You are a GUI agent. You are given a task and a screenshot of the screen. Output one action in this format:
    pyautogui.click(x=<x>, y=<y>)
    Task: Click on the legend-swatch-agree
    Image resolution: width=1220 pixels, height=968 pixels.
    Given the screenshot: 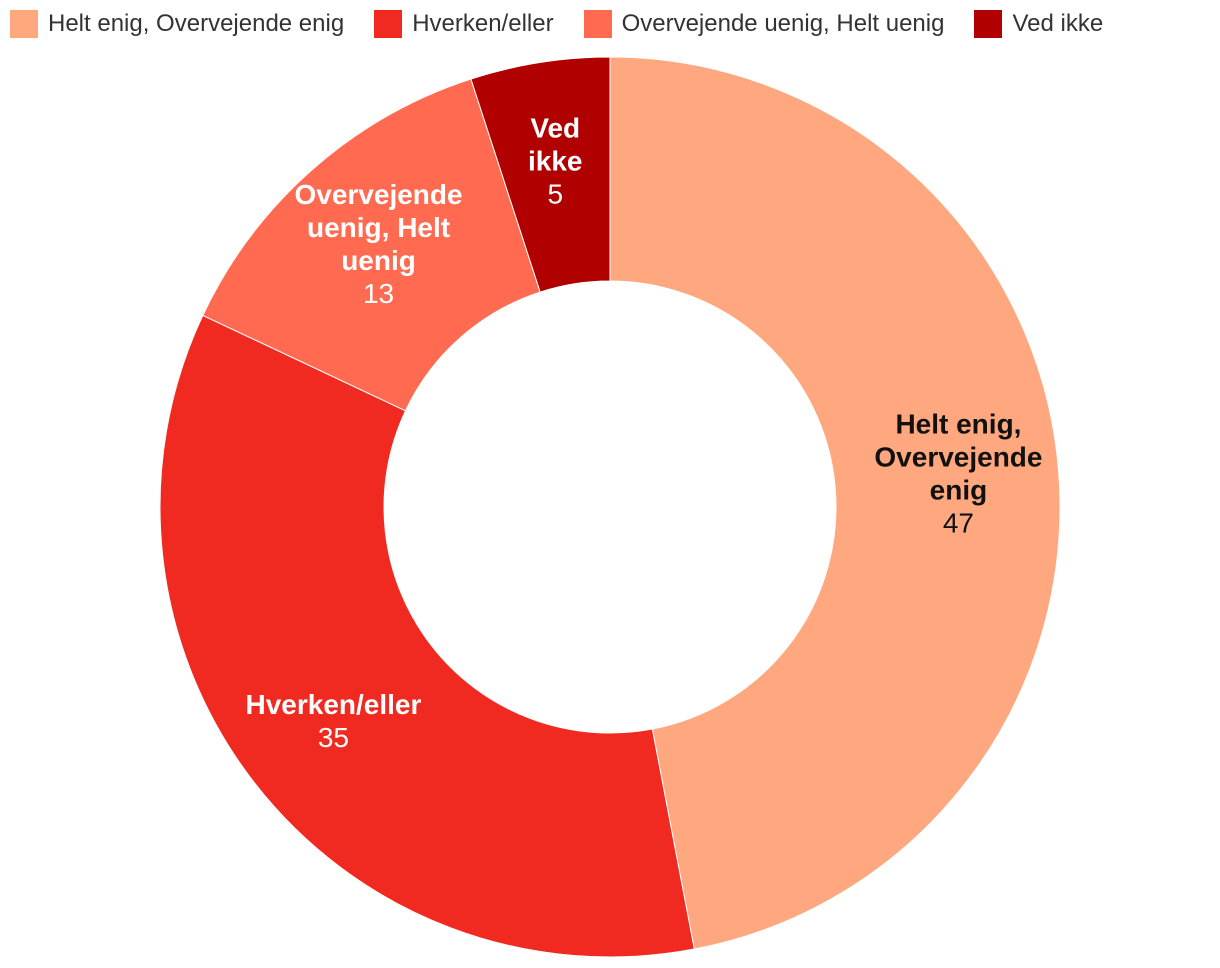 What is the action you would take?
    pyautogui.click(x=24, y=24)
    